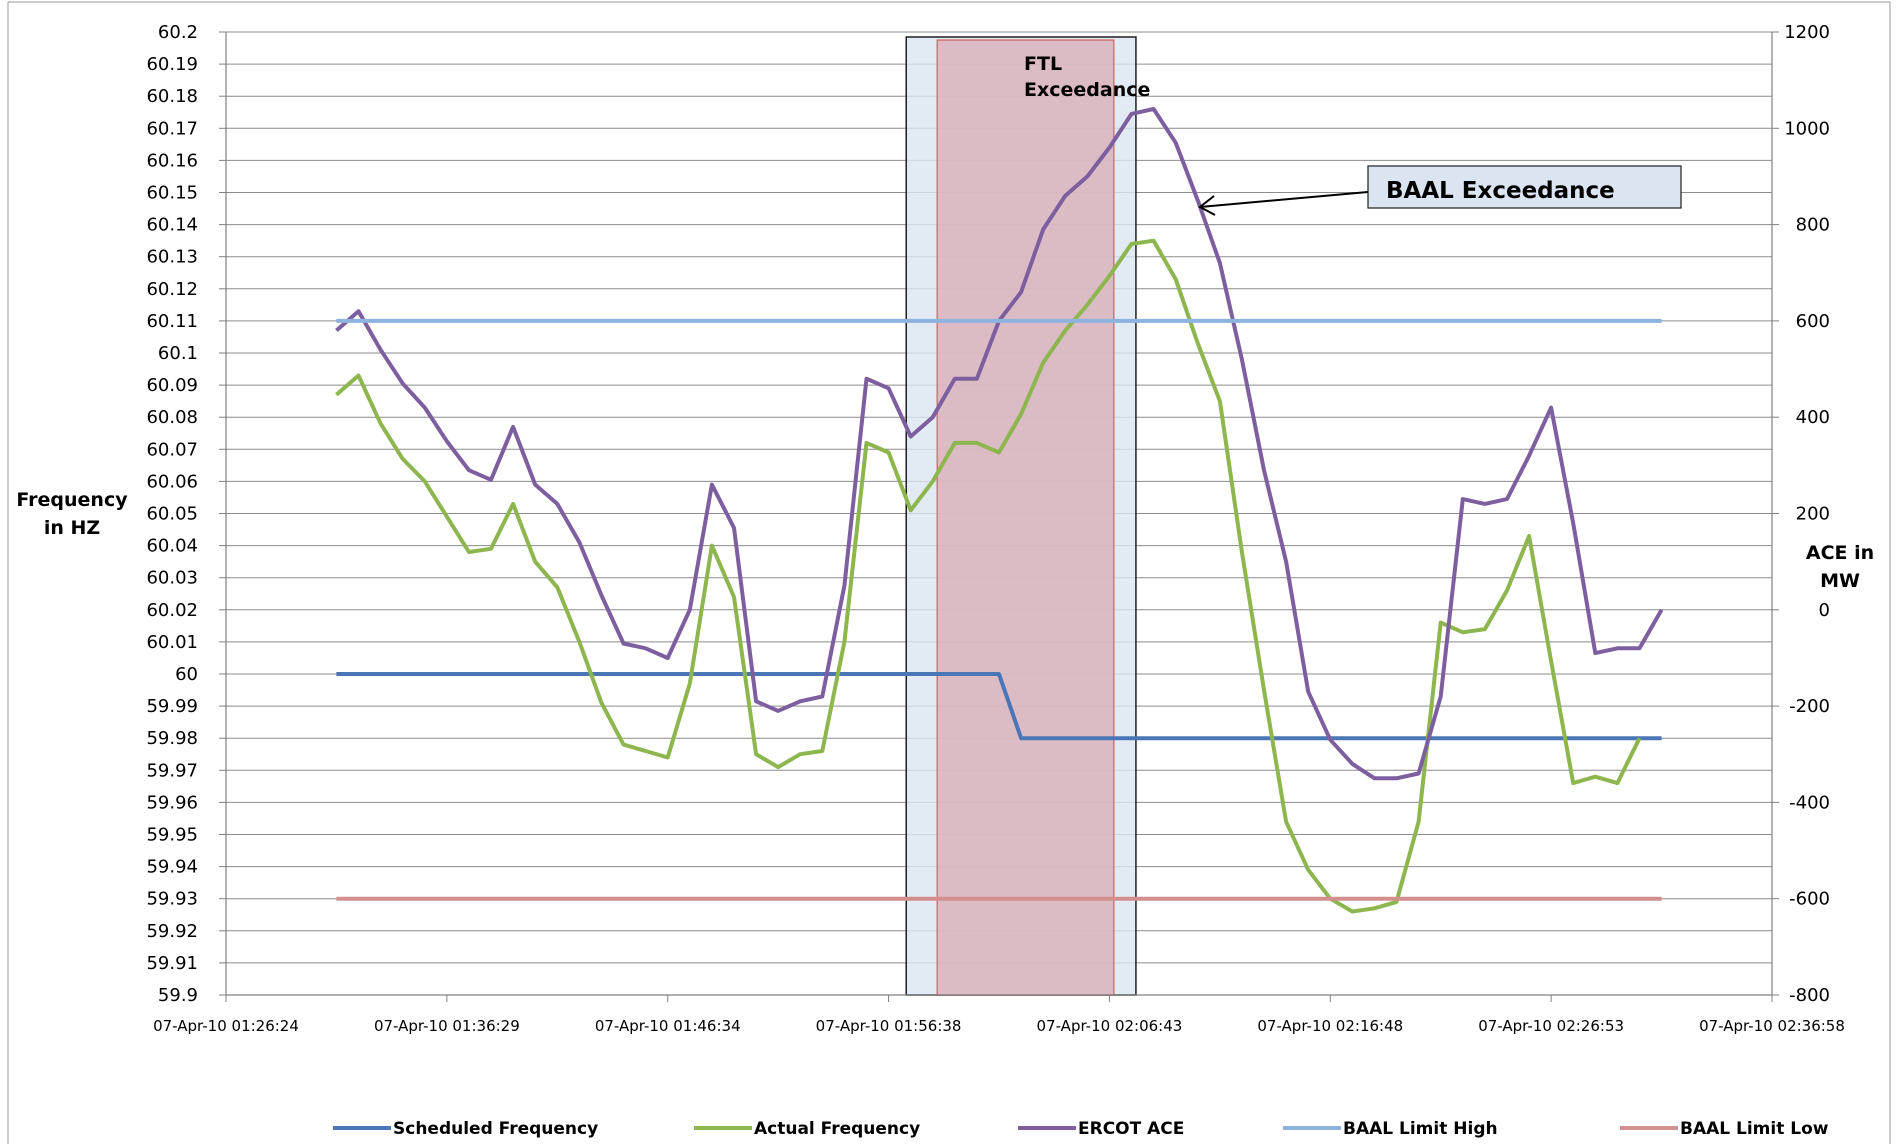  Describe the element at coordinates (172, 642) in the screenshot. I see `y-tick-label: 60.01` at that location.